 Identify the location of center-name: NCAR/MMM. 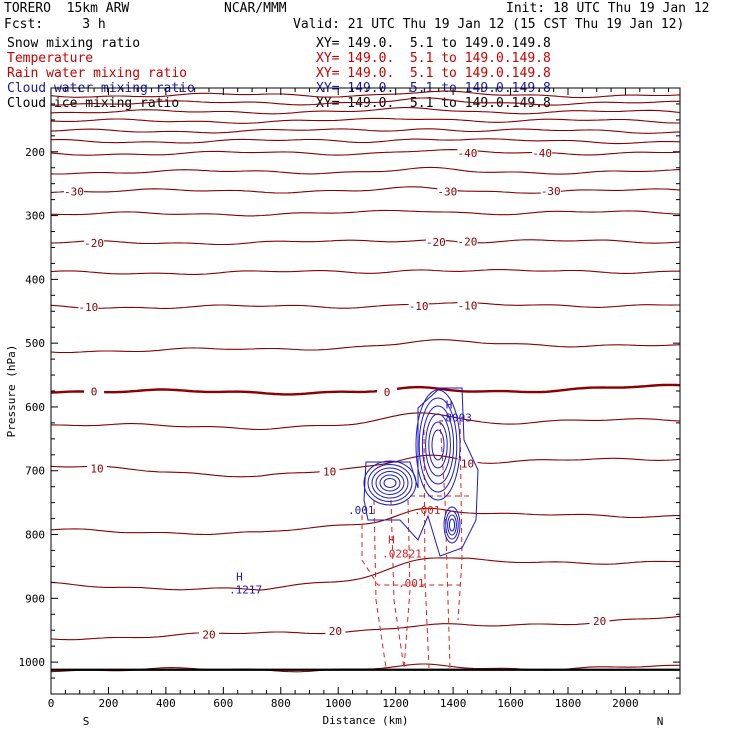
(255, 8).